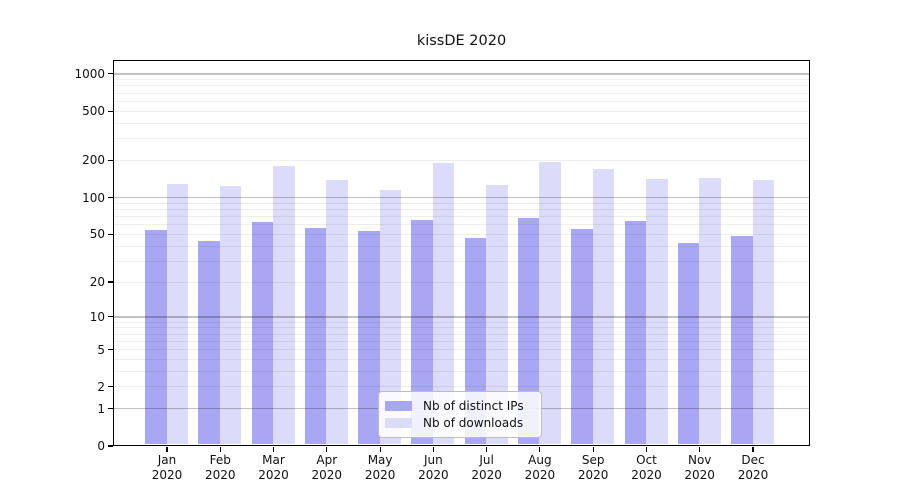 The width and height of the screenshot is (900, 500). What do you see at coordinates (101, 386) in the screenshot?
I see `y-tick-label: 2` at bounding box center [101, 386].